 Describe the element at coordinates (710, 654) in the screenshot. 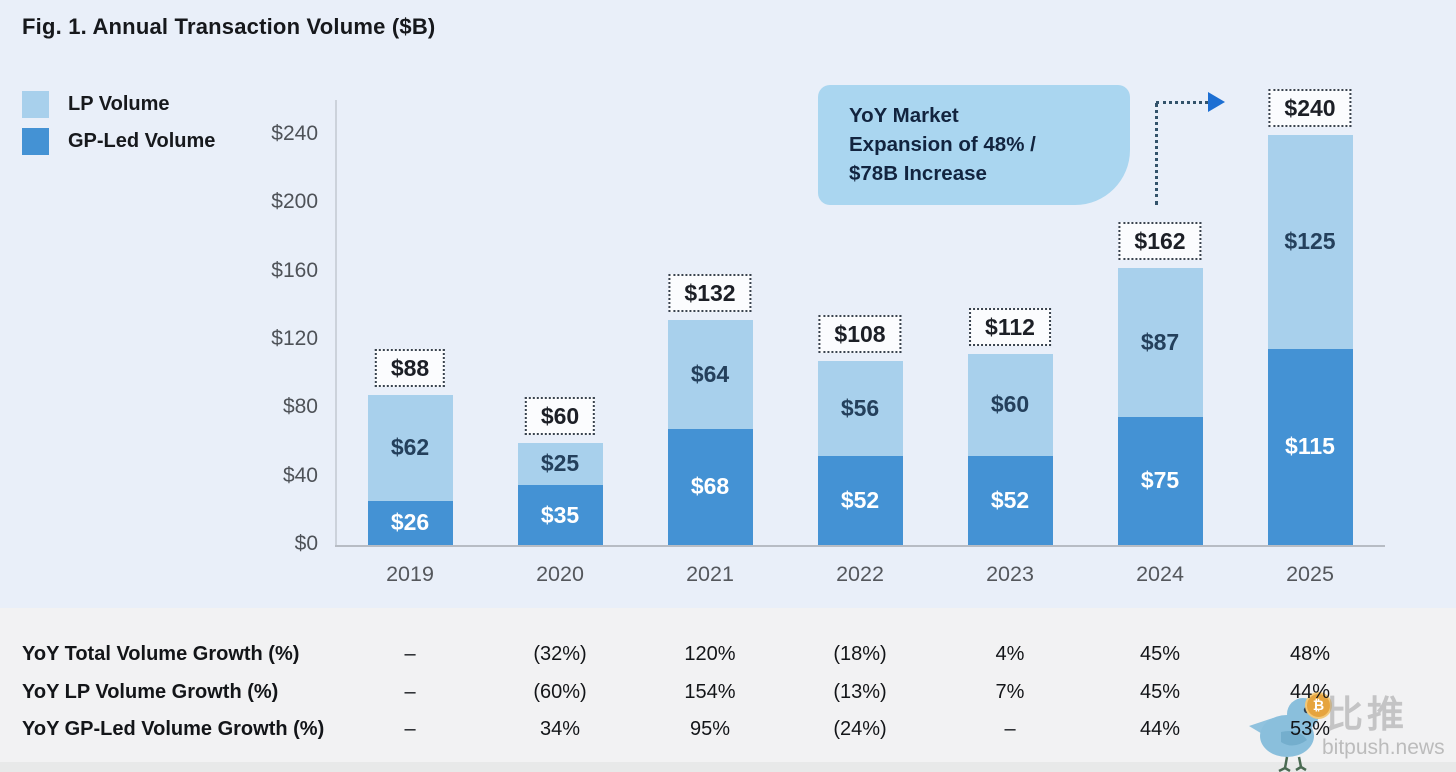

I see `table-cell-2021: 120%` at that location.